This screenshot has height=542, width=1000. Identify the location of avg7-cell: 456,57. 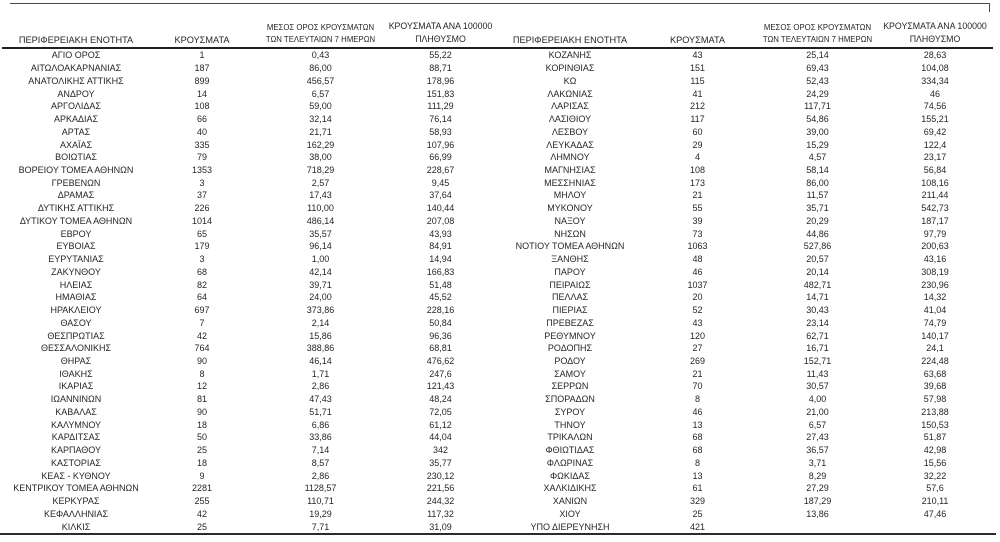
(320, 80).